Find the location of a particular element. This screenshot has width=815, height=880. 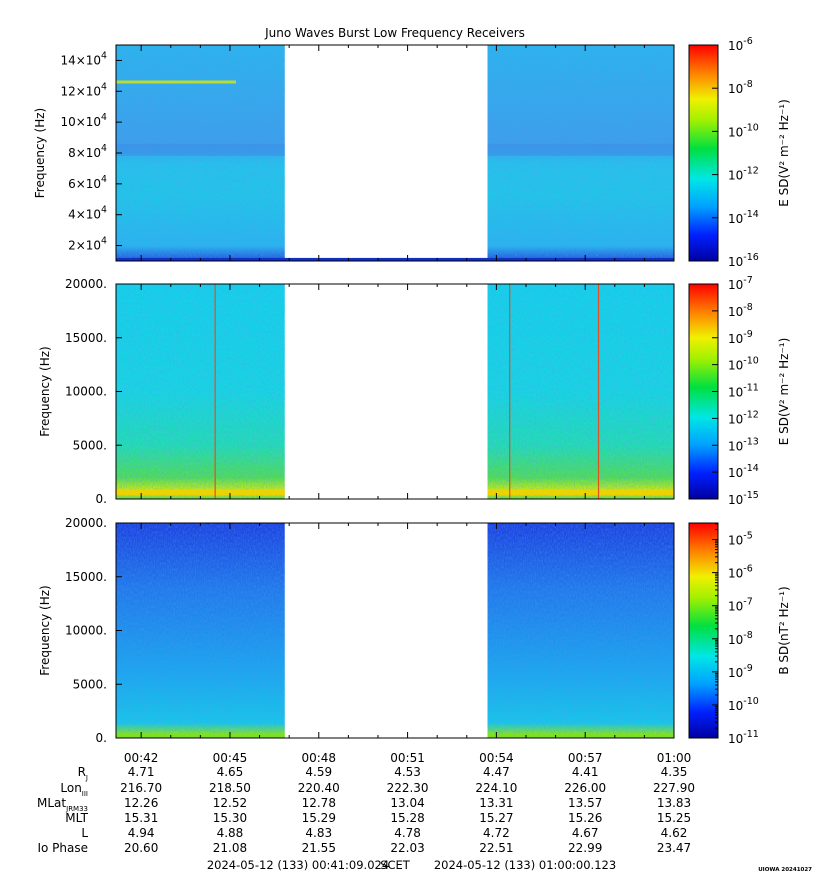

chart-title: Juno Waves Burst Low Frequency Receivers is located at coordinates (394, 33).